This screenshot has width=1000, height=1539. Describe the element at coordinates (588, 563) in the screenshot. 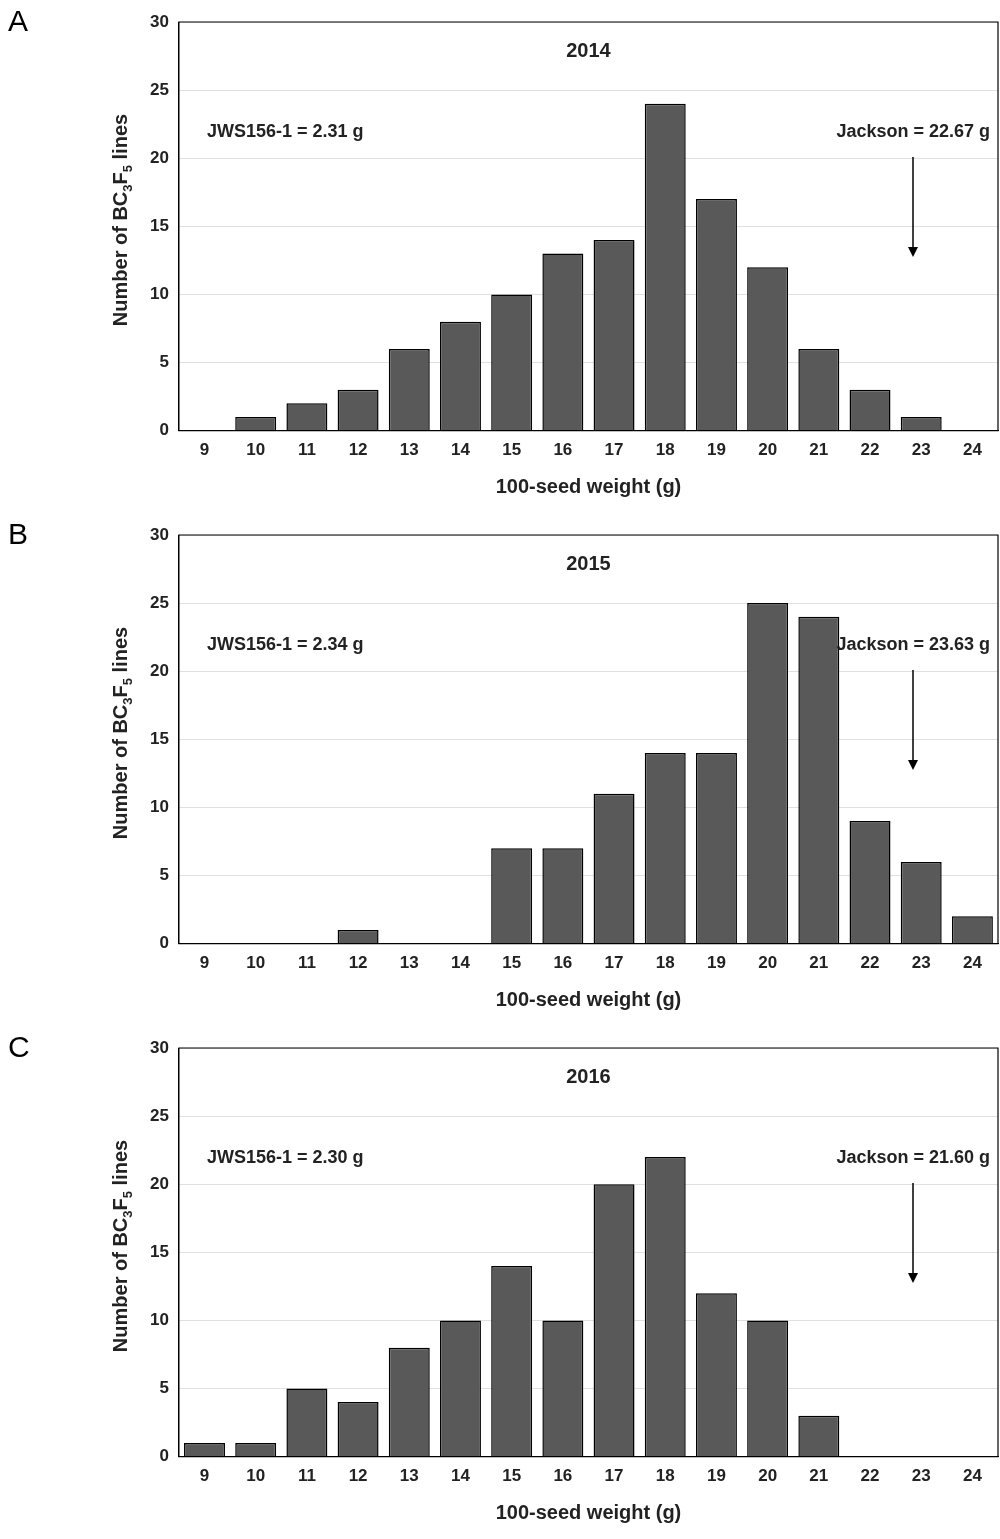

I see `text: 2015` at that location.